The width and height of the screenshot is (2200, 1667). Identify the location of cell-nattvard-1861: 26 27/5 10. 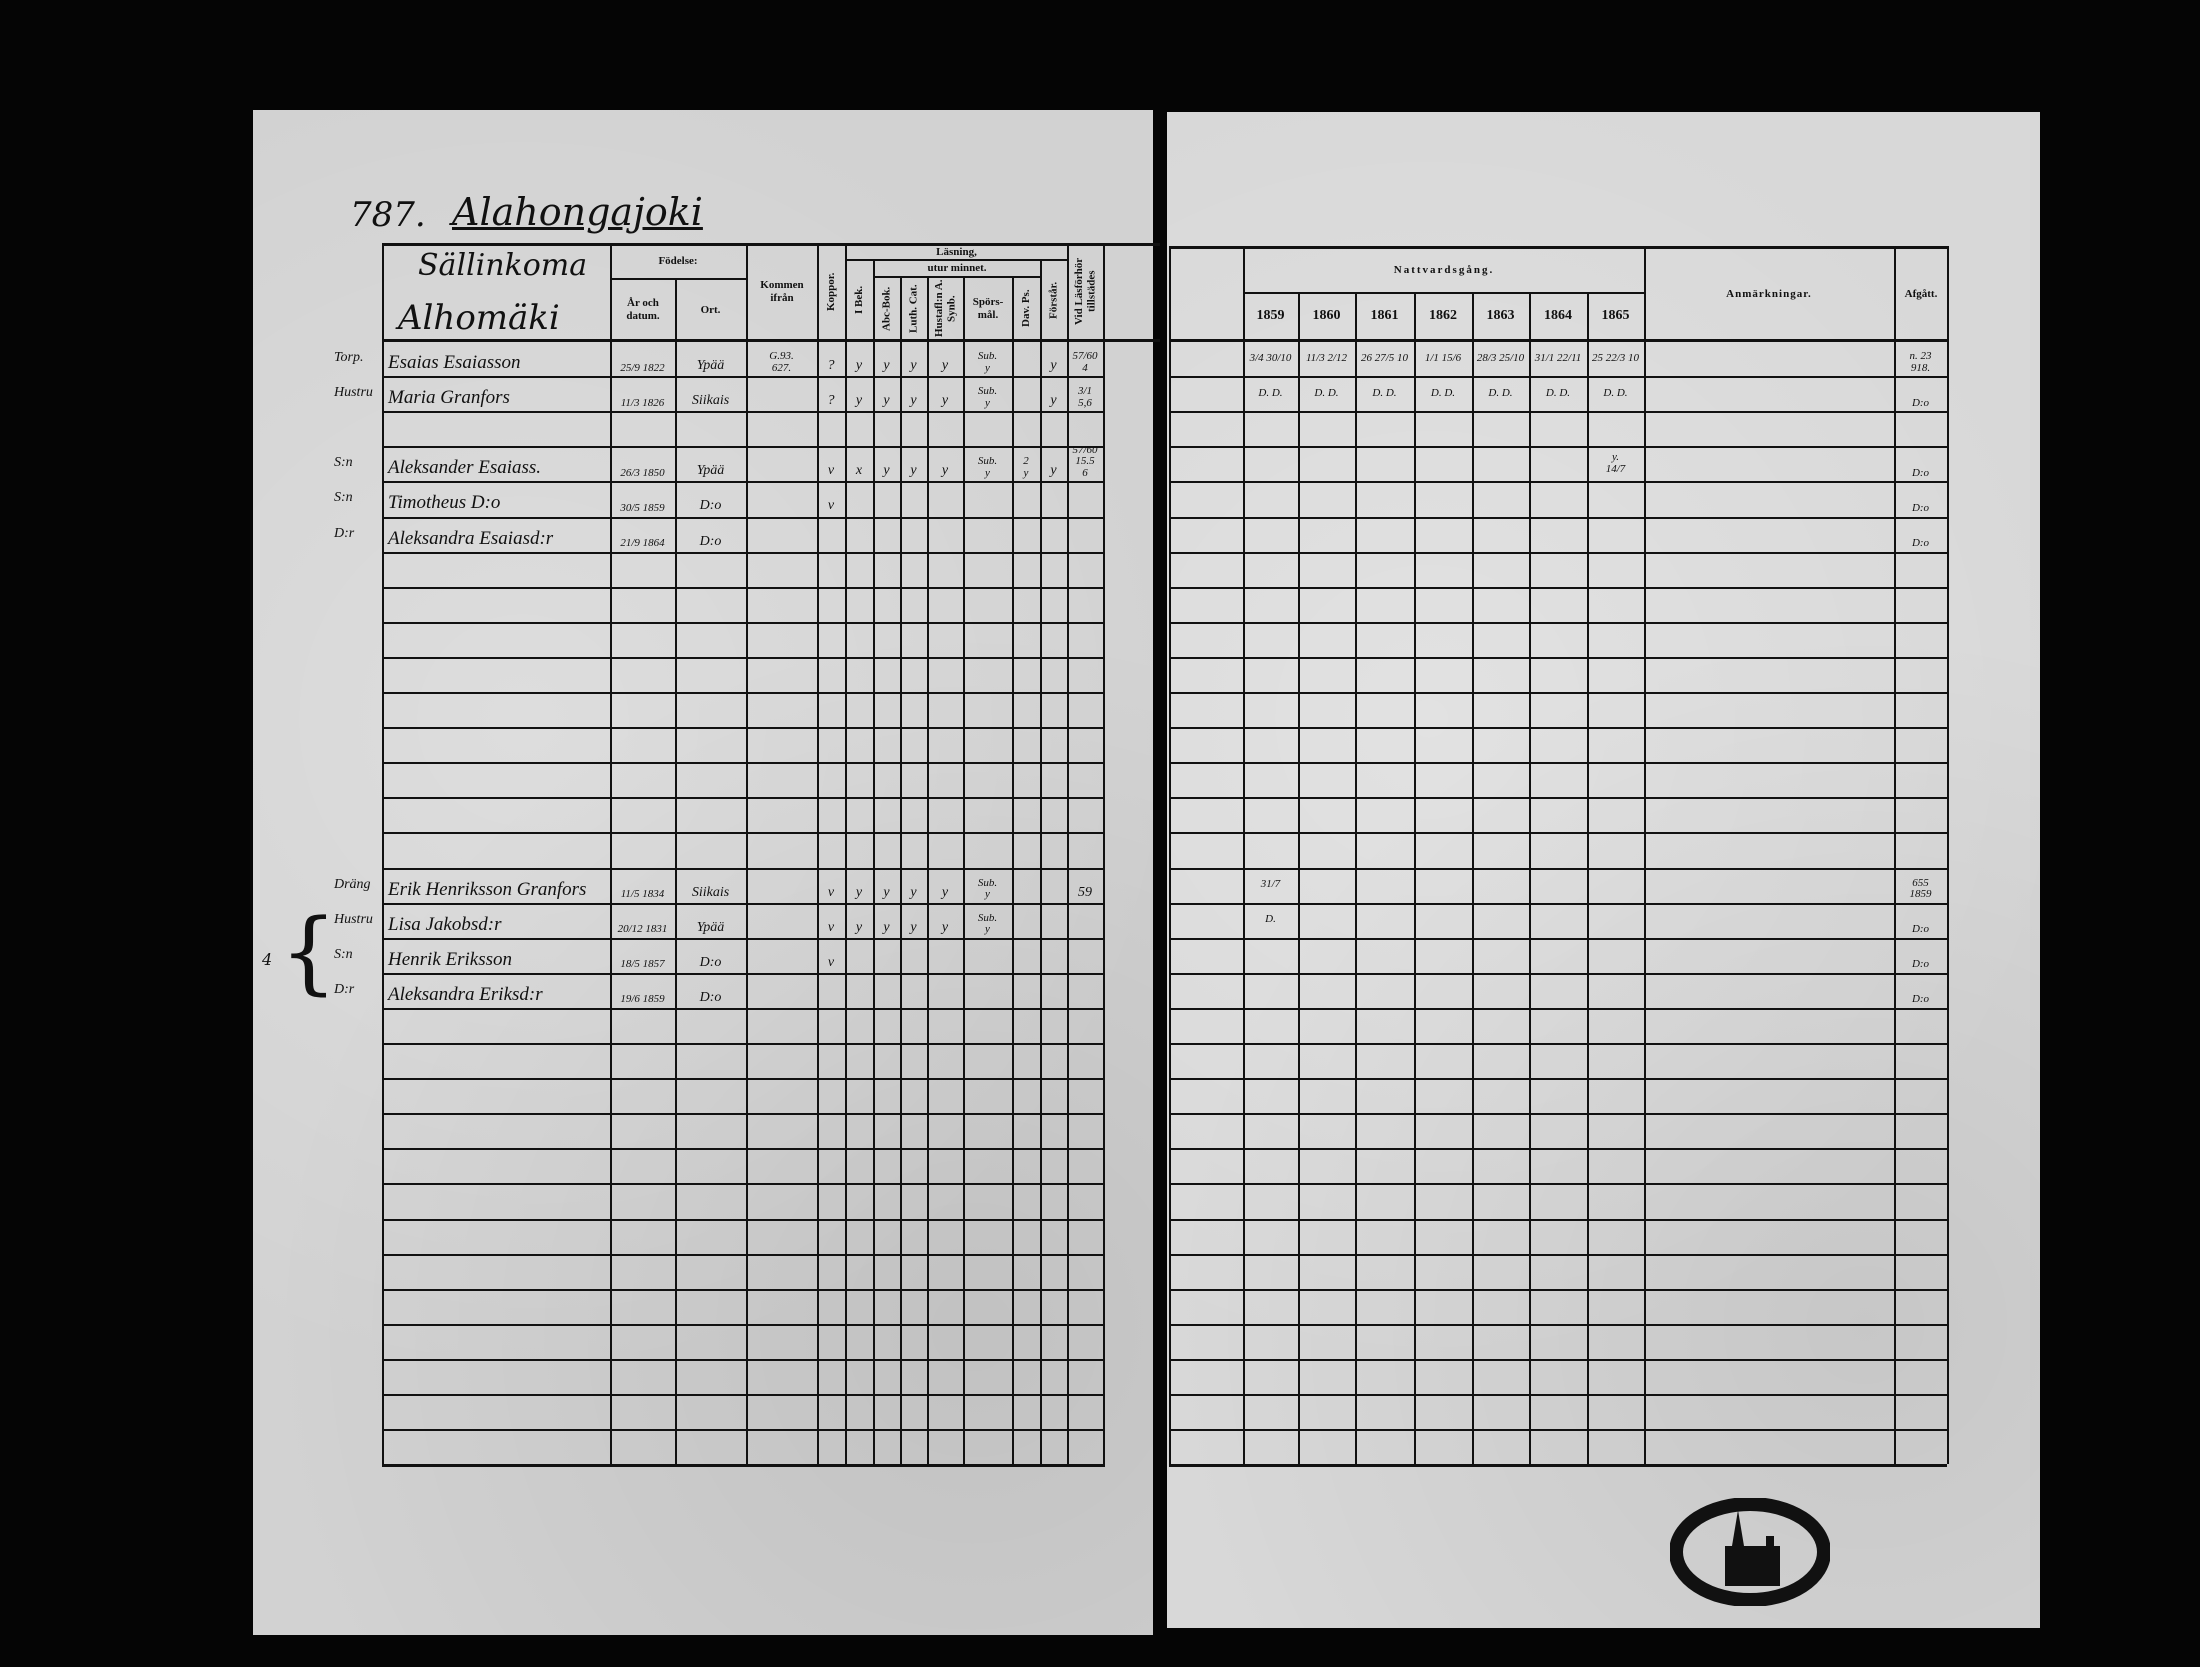
(1384, 357).